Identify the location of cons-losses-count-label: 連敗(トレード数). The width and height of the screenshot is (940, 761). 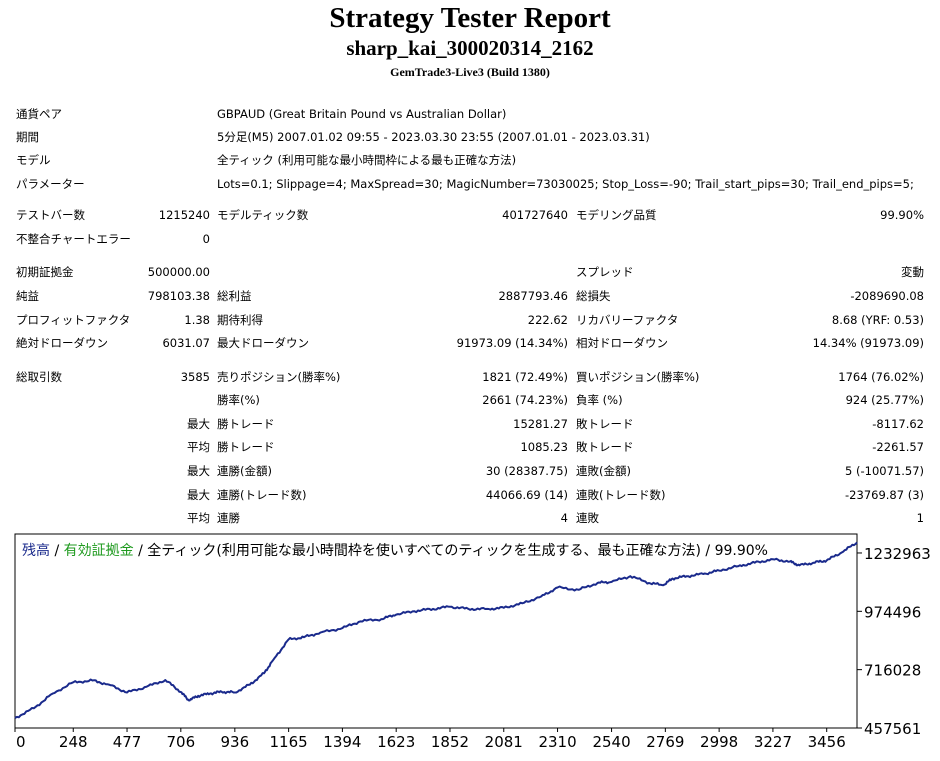
(621, 495).